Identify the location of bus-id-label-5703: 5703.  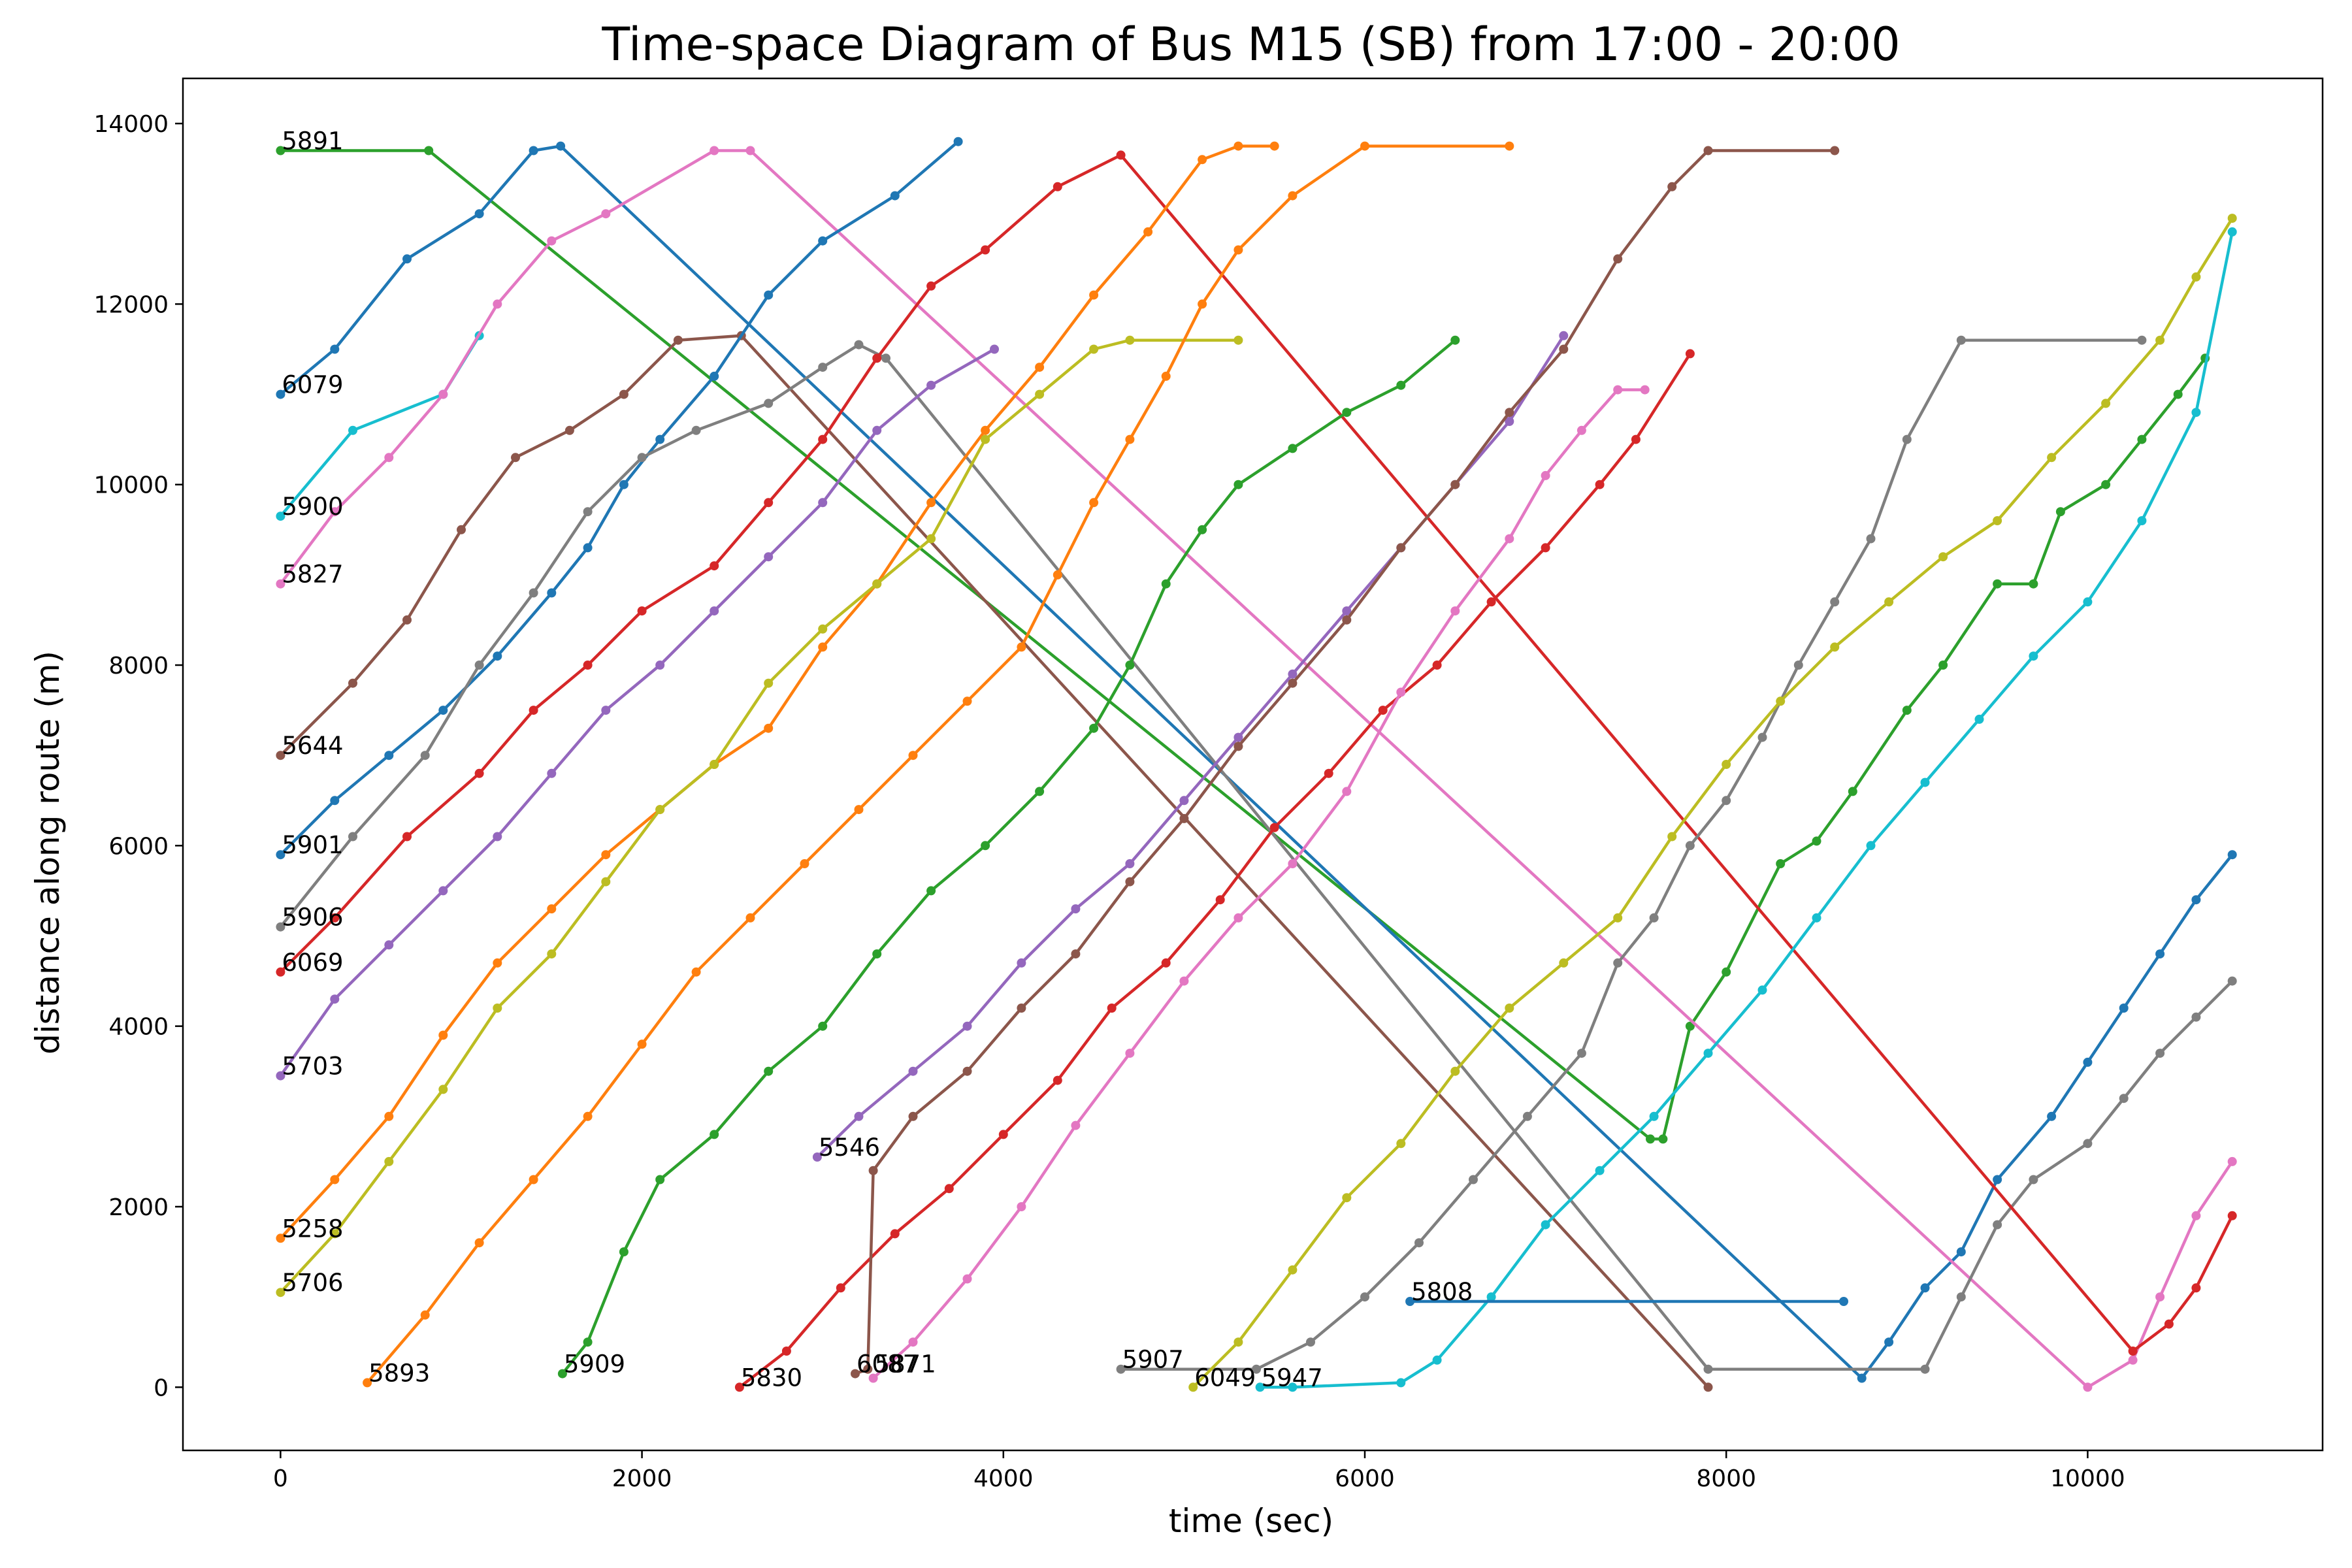
(312, 1067).